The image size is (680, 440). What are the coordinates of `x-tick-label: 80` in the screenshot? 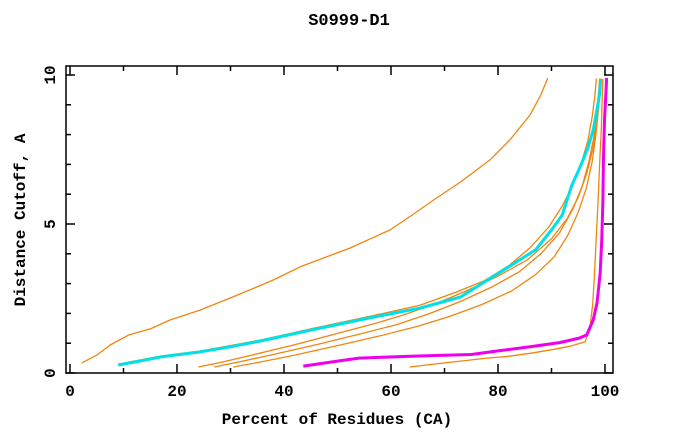 It's located at (497, 392).